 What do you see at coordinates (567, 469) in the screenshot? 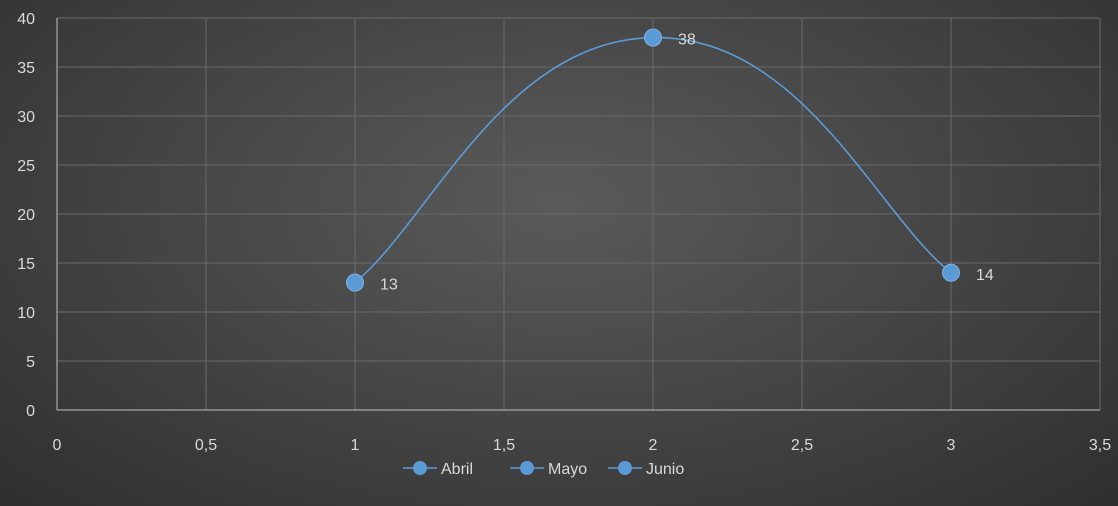
I see `legend-label: Mayo` at bounding box center [567, 469].